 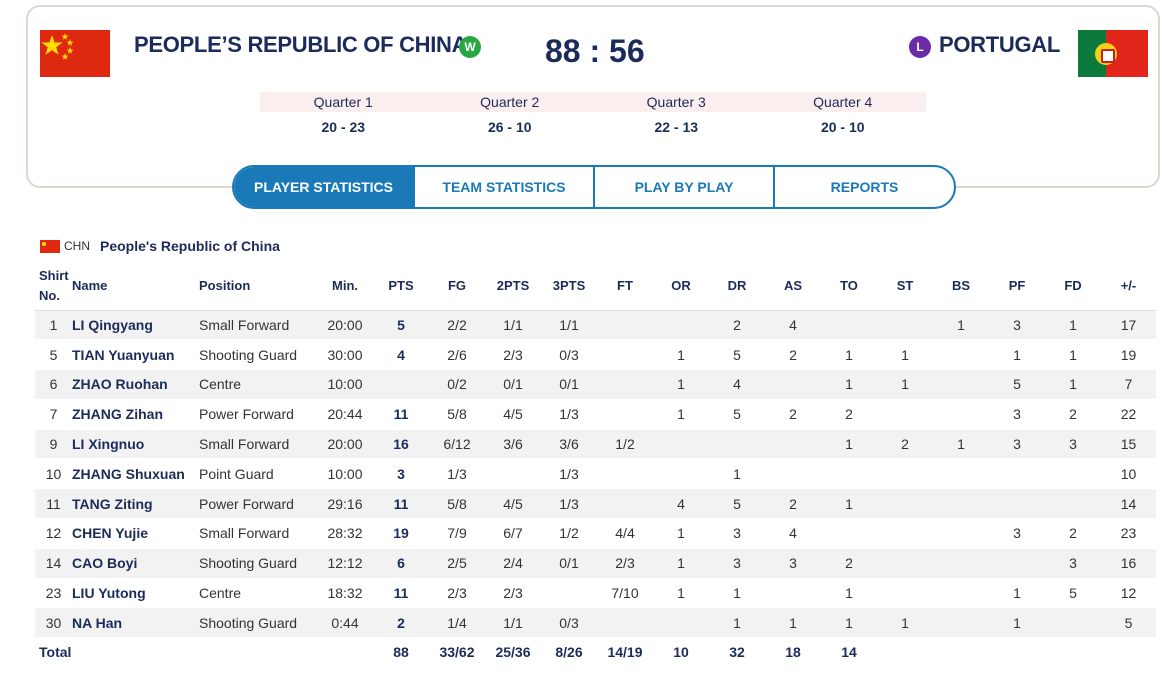 What do you see at coordinates (905, 623) in the screenshot?
I see `cell-st: 1` at bounding box center [905, 623].